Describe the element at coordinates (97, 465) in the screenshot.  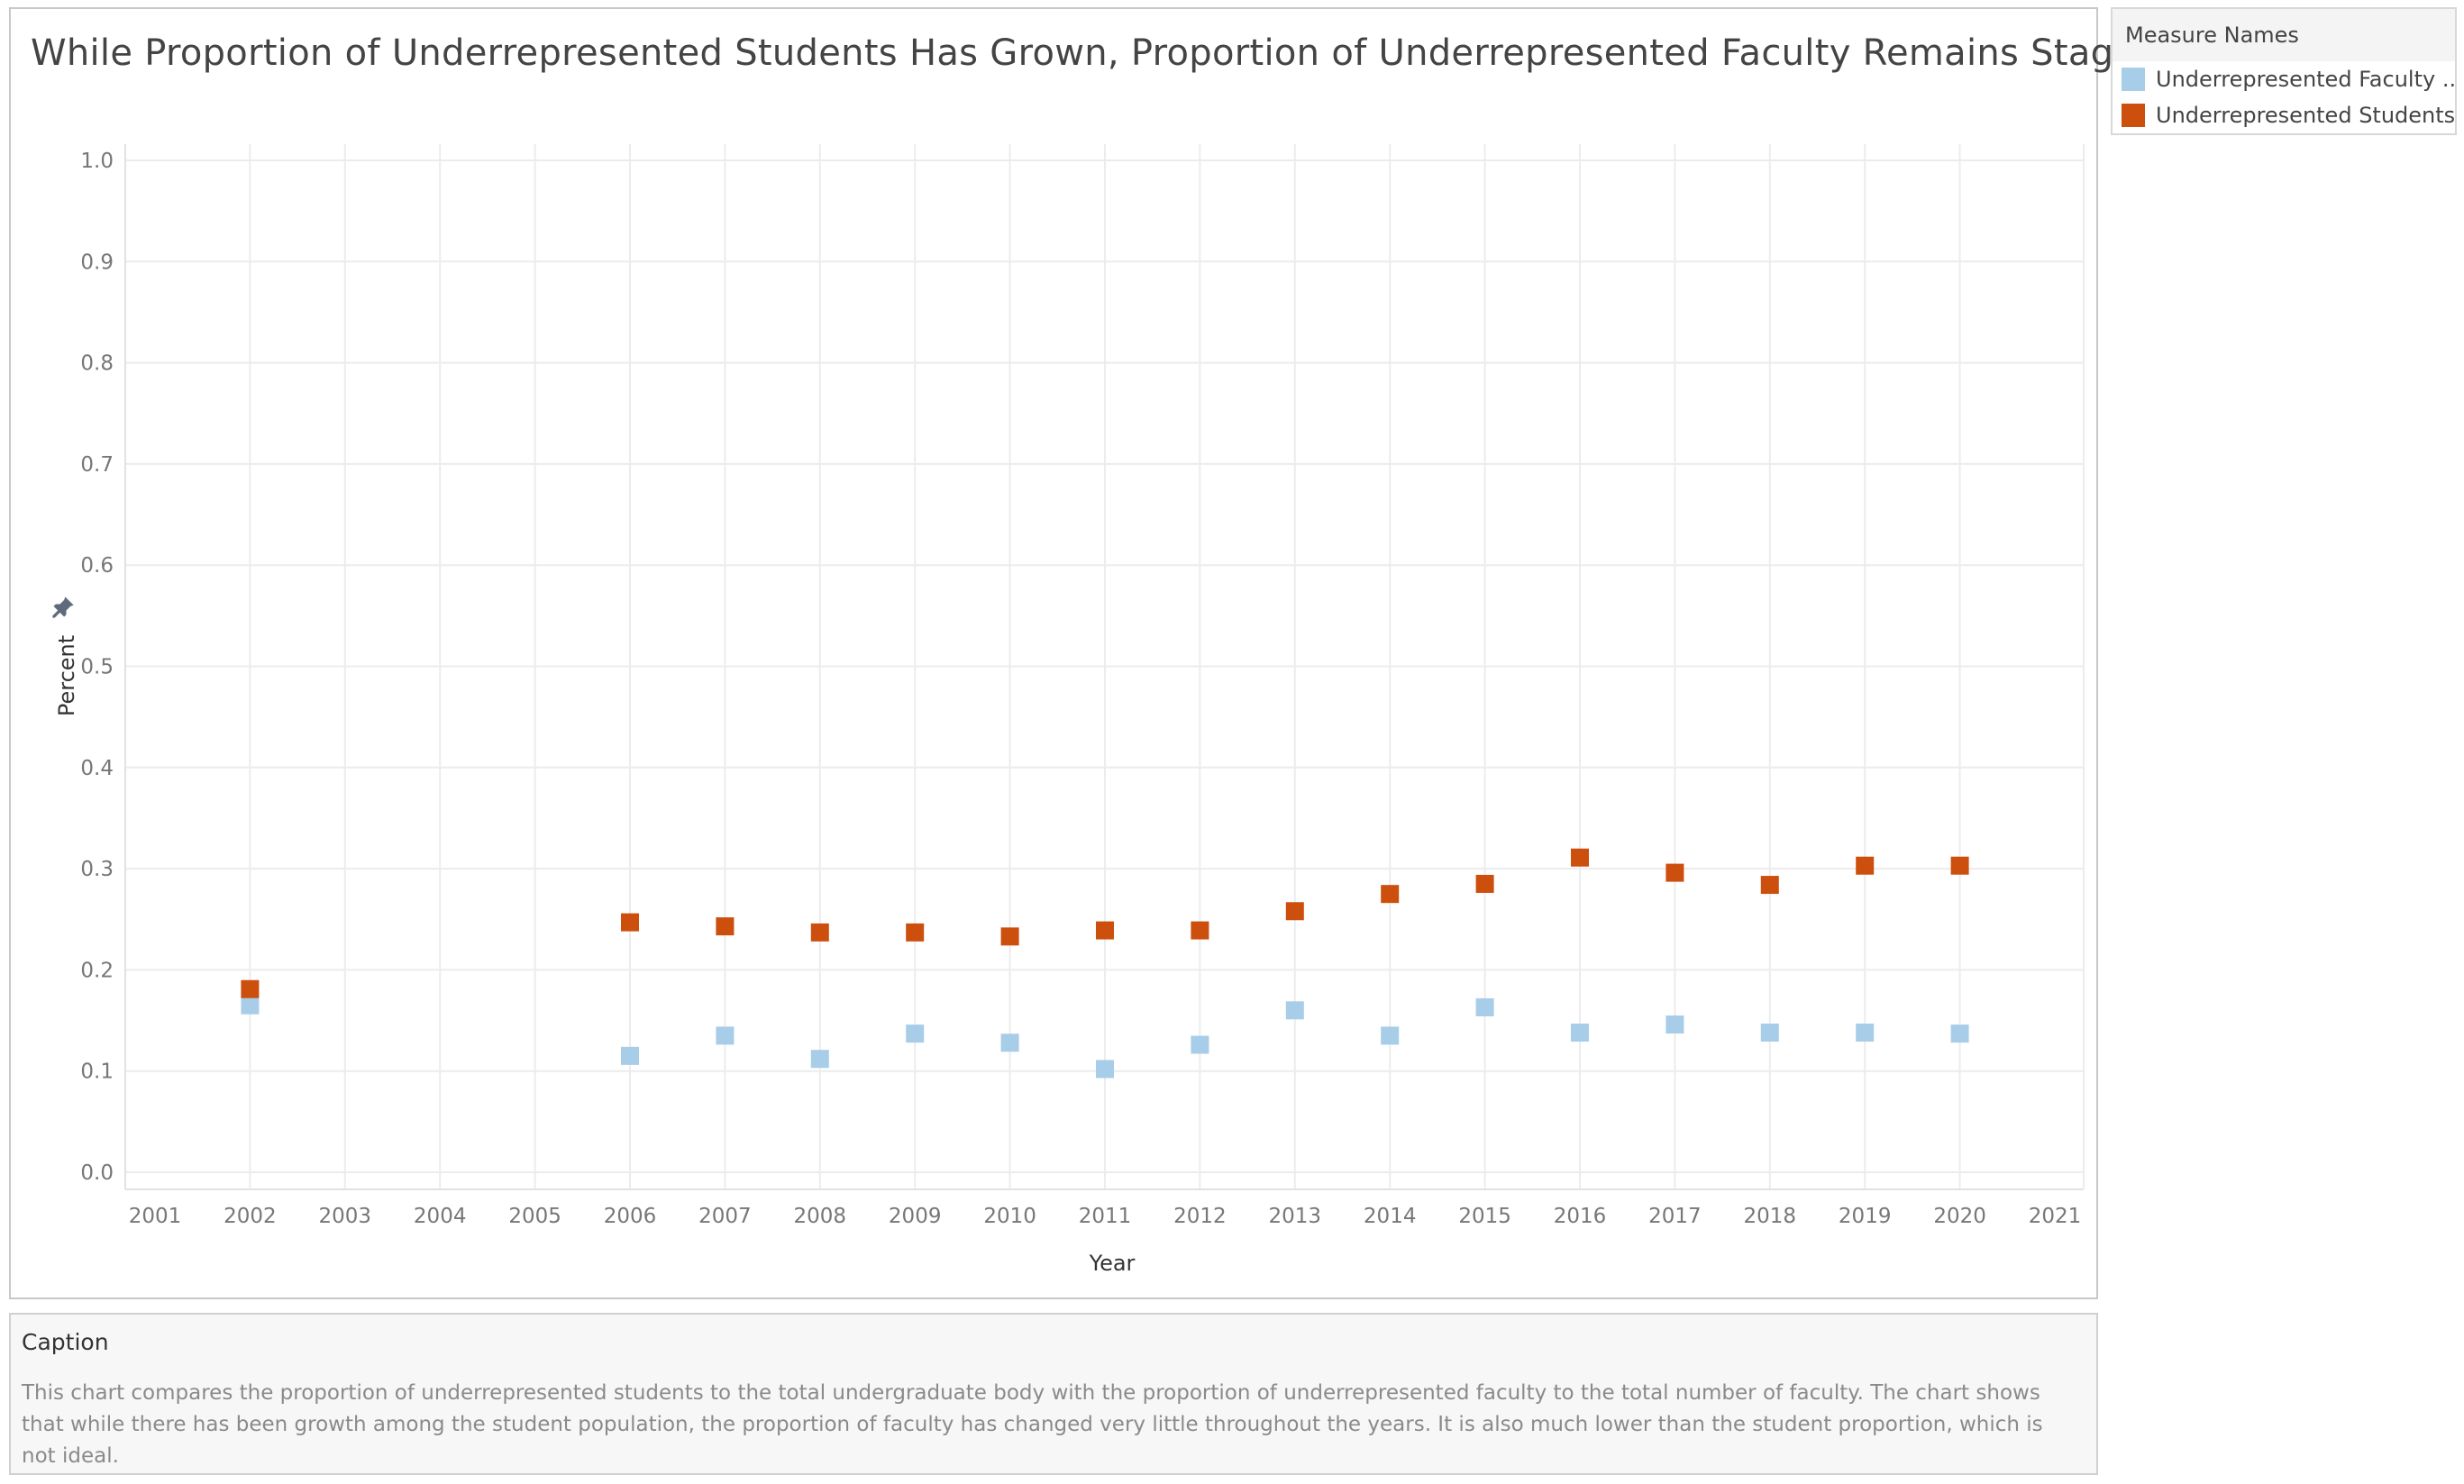
I see `y-tick-label: 0.7` at that location.